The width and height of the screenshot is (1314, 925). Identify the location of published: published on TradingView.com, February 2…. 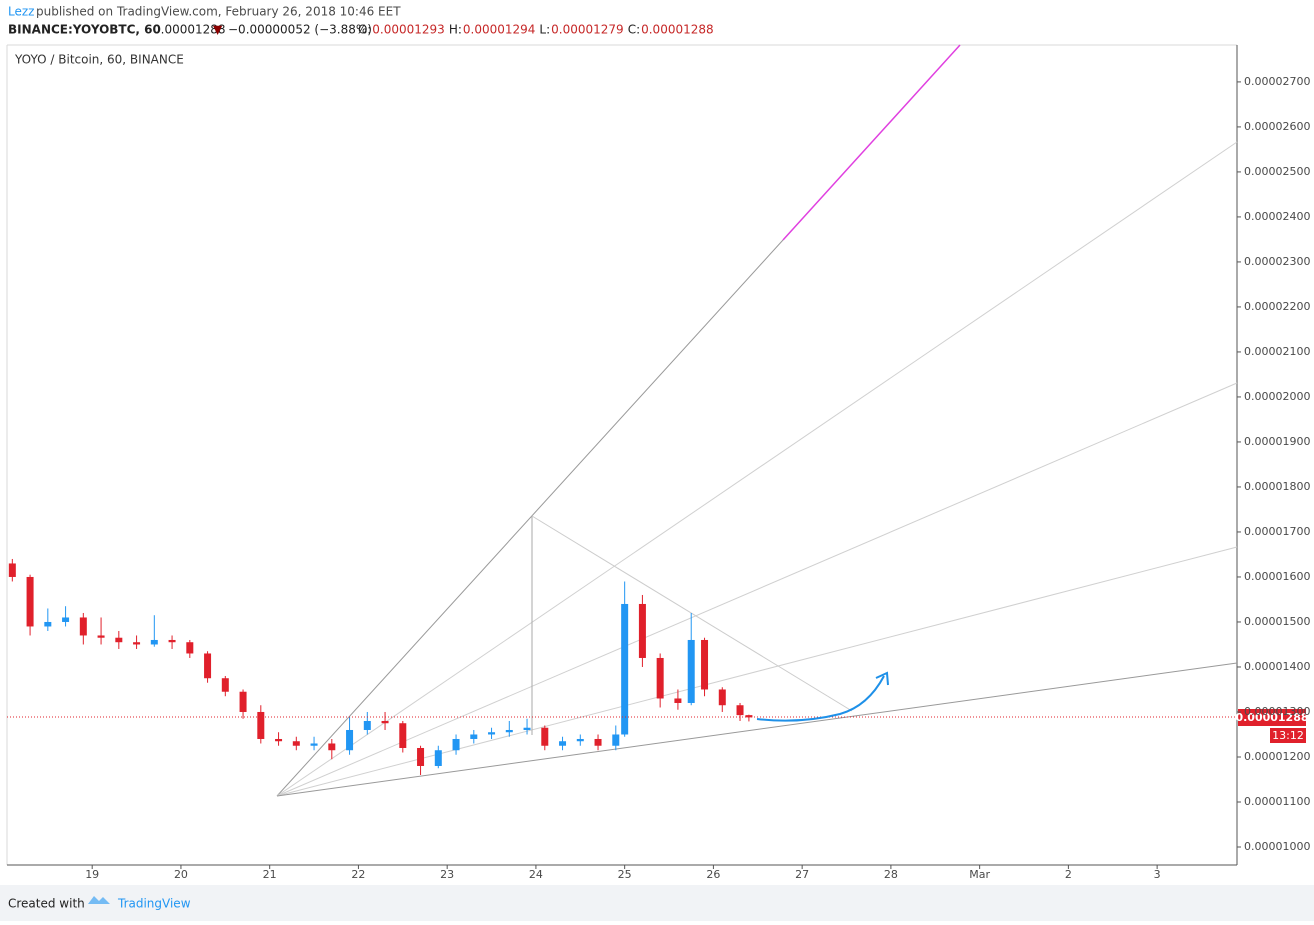
(218, 12).